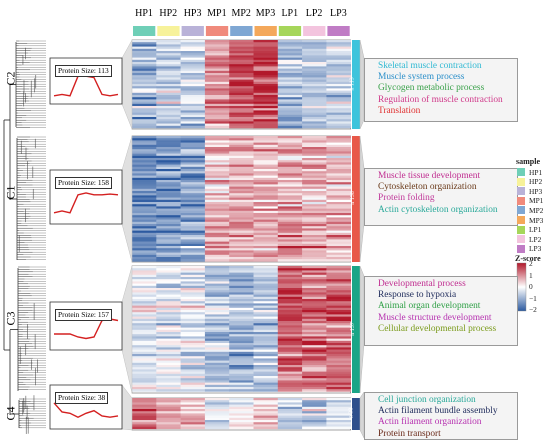 This screenshot has width=550, height=448. Describe the element at coordinates (536, 210) in the screenshot. I see `legend-label-MP2: MP2` at that location.